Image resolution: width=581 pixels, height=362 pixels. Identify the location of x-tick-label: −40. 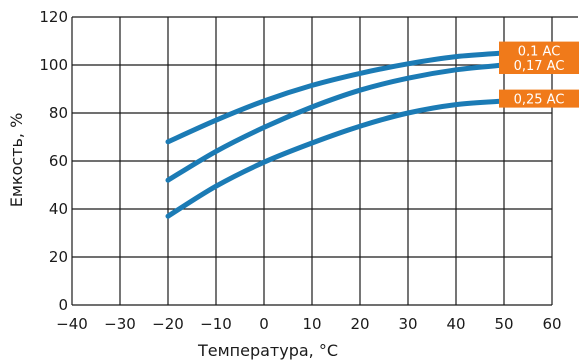
(72, 324).